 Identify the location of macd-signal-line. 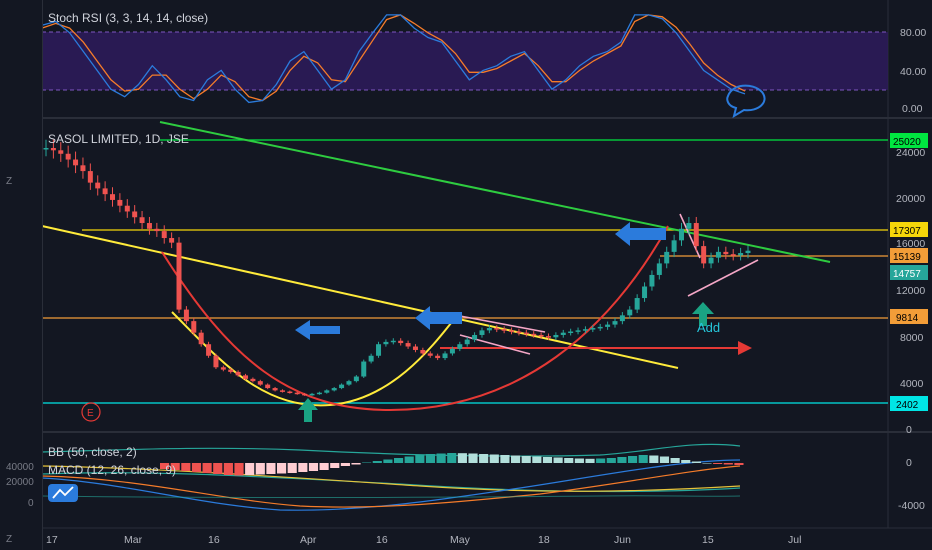
(391, 486).